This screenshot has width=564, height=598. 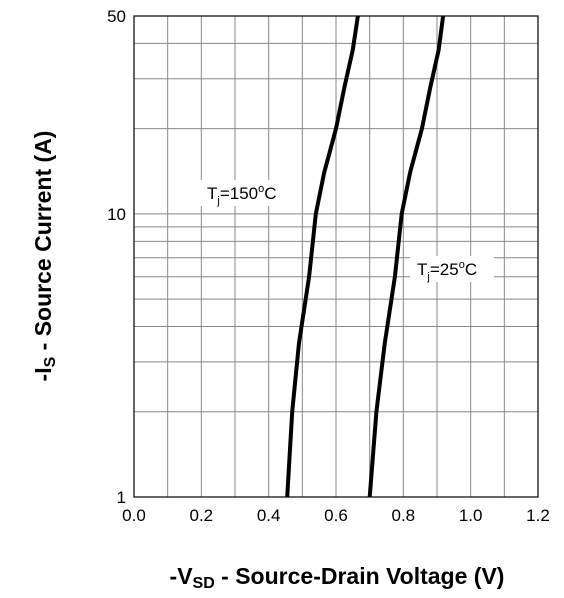 I want to click on series-label-25c: Tj=25oC, so click(x=452, y=269).